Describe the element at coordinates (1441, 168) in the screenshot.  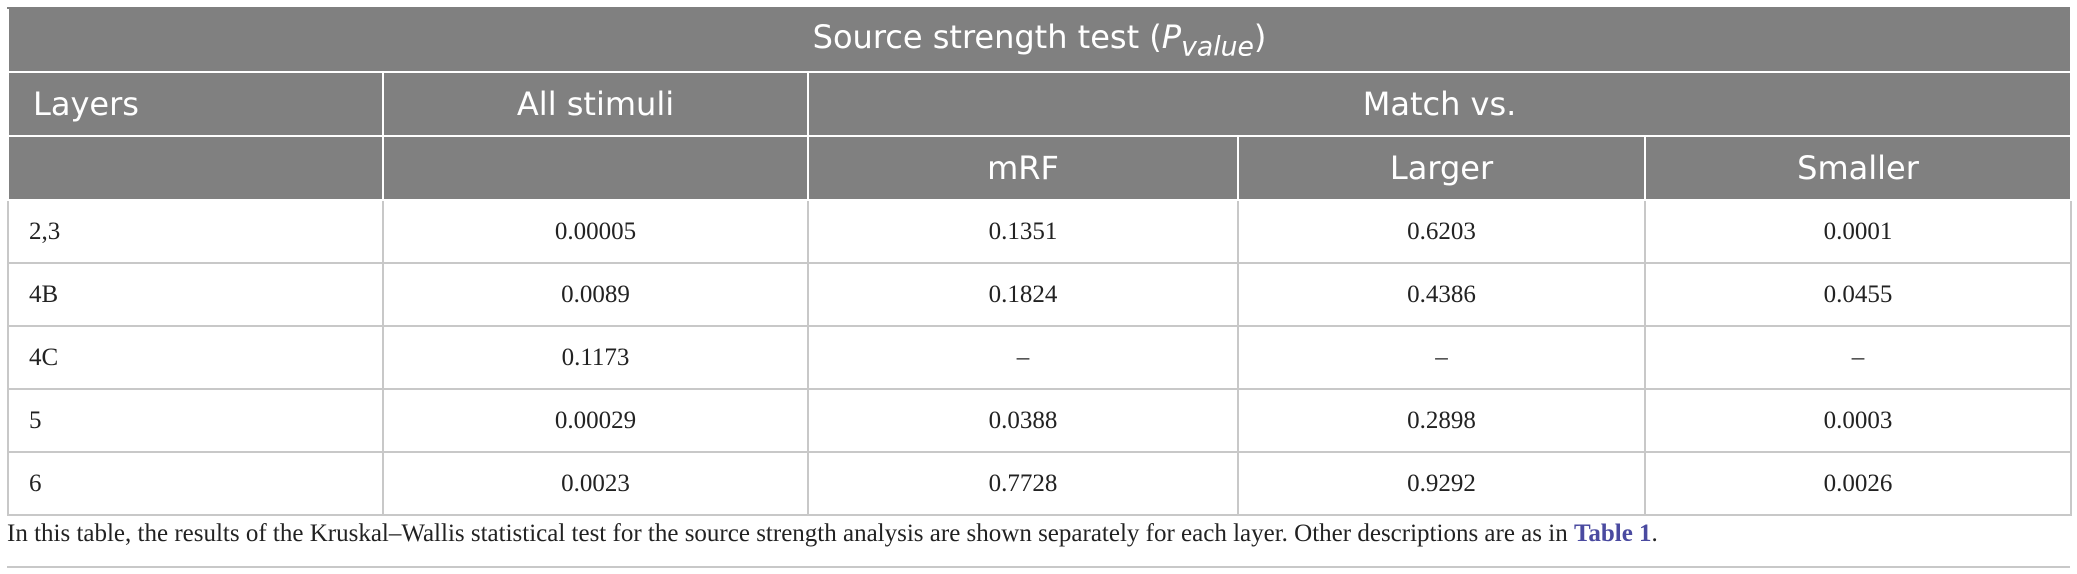
I see `header-cell: Larger` at that location.